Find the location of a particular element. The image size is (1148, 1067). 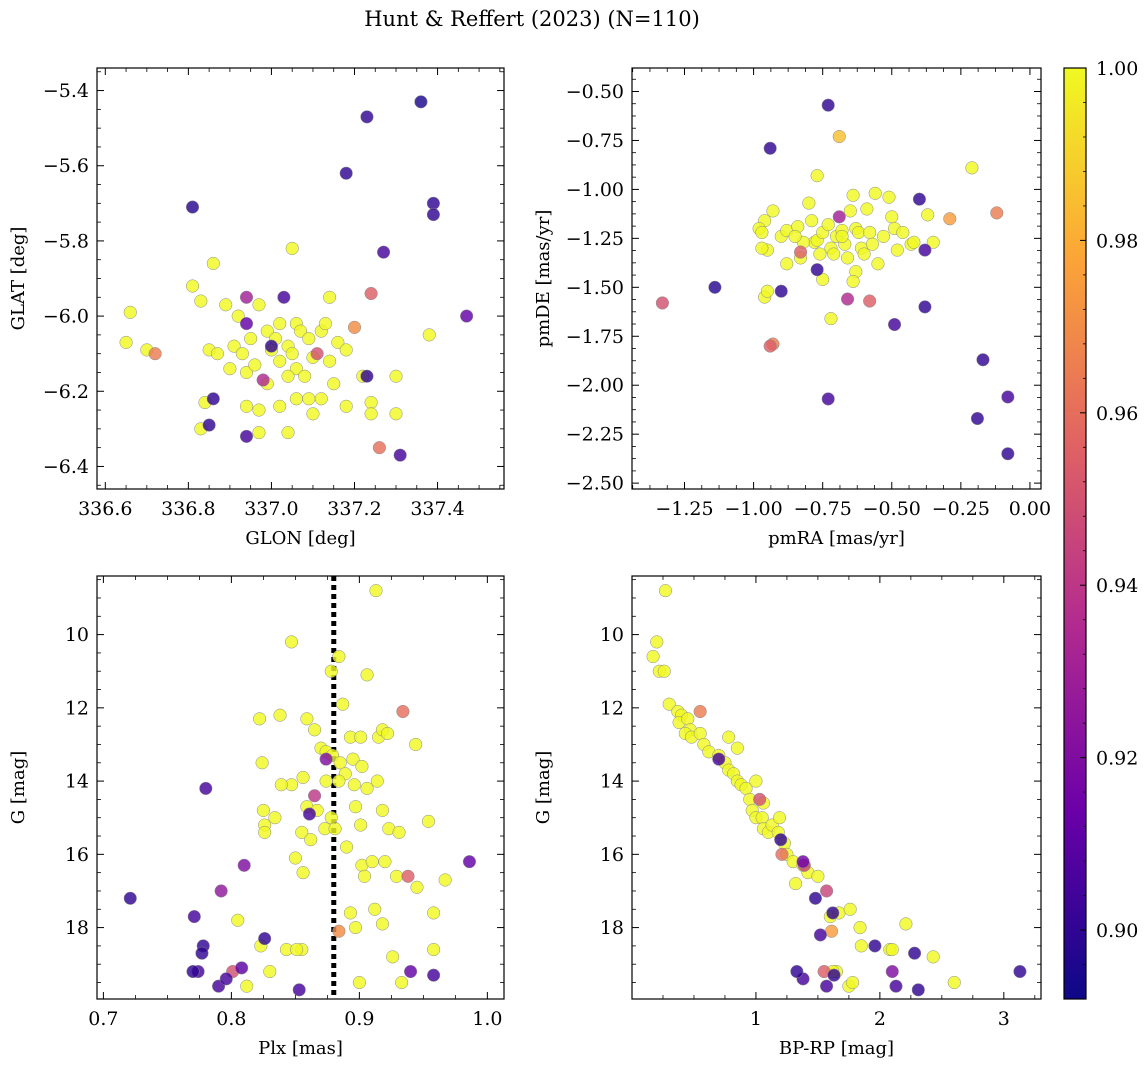

x-tick-label: −0.25 is located at coordinates (961, 509).